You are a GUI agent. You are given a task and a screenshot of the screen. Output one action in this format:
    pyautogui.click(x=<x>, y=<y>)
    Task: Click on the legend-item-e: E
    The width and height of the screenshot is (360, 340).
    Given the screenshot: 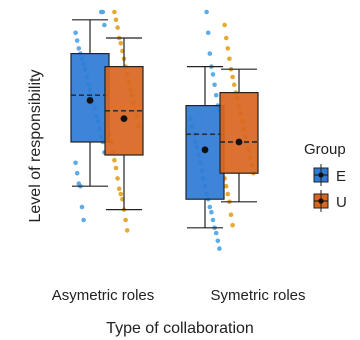 What is the action you would take?
    pyautogui.click(x=329, y=175)
    